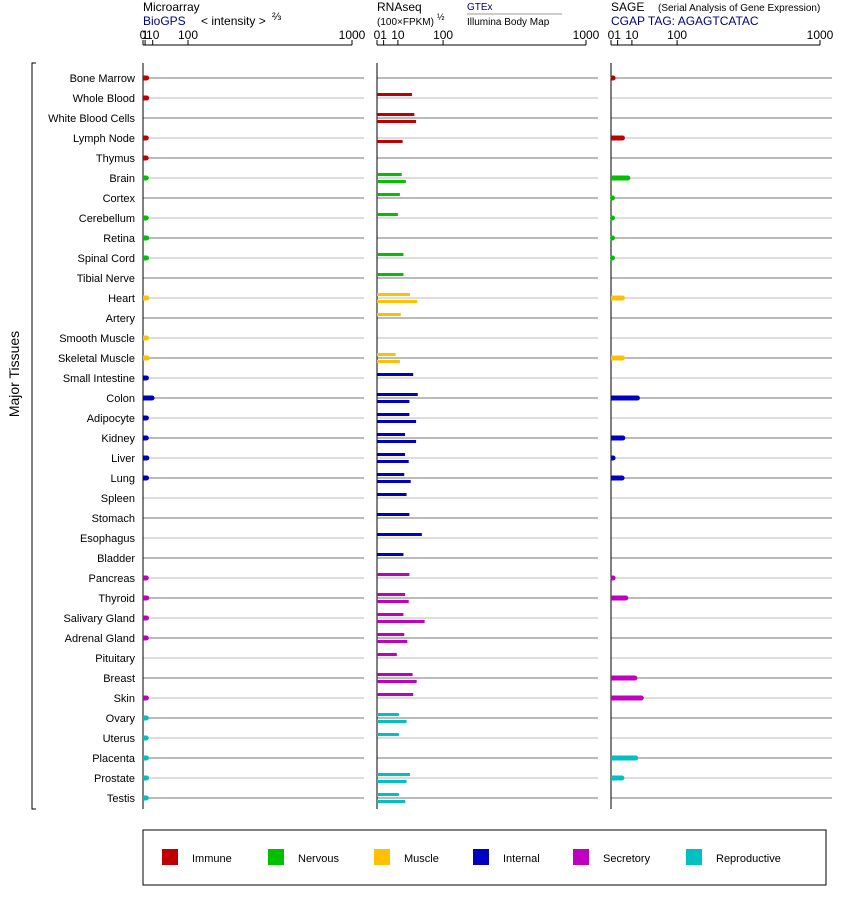  What do you see at coordinates (694, 857) in the screenshot?
I see `legend-swatch-reproductive` at bounding box center [694, 857].